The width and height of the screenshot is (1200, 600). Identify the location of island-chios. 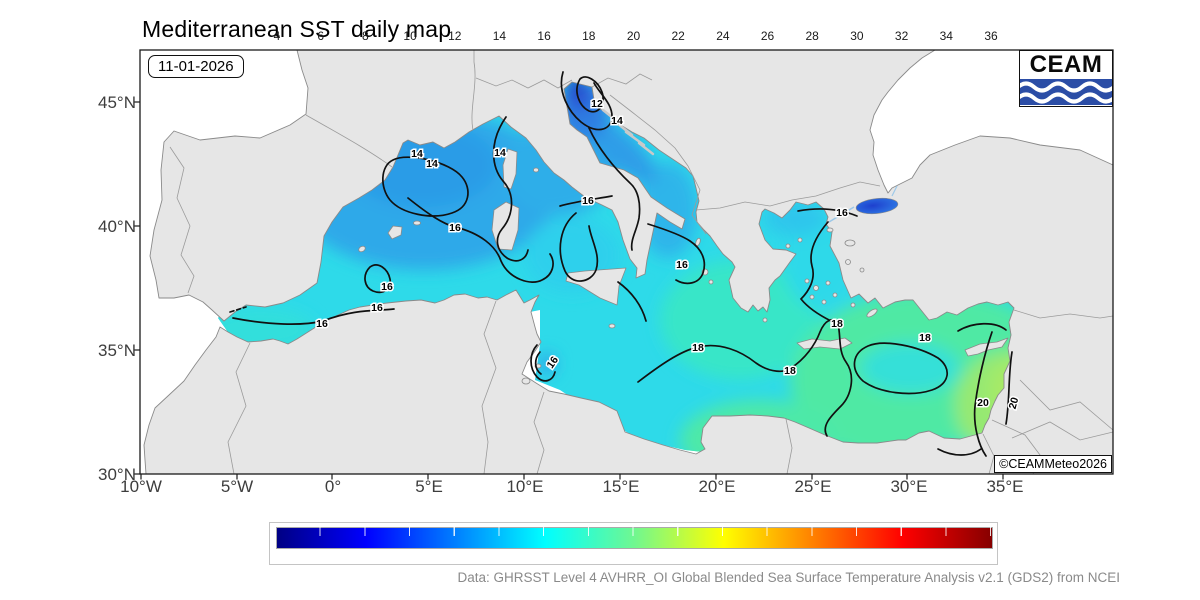
(848, 262).